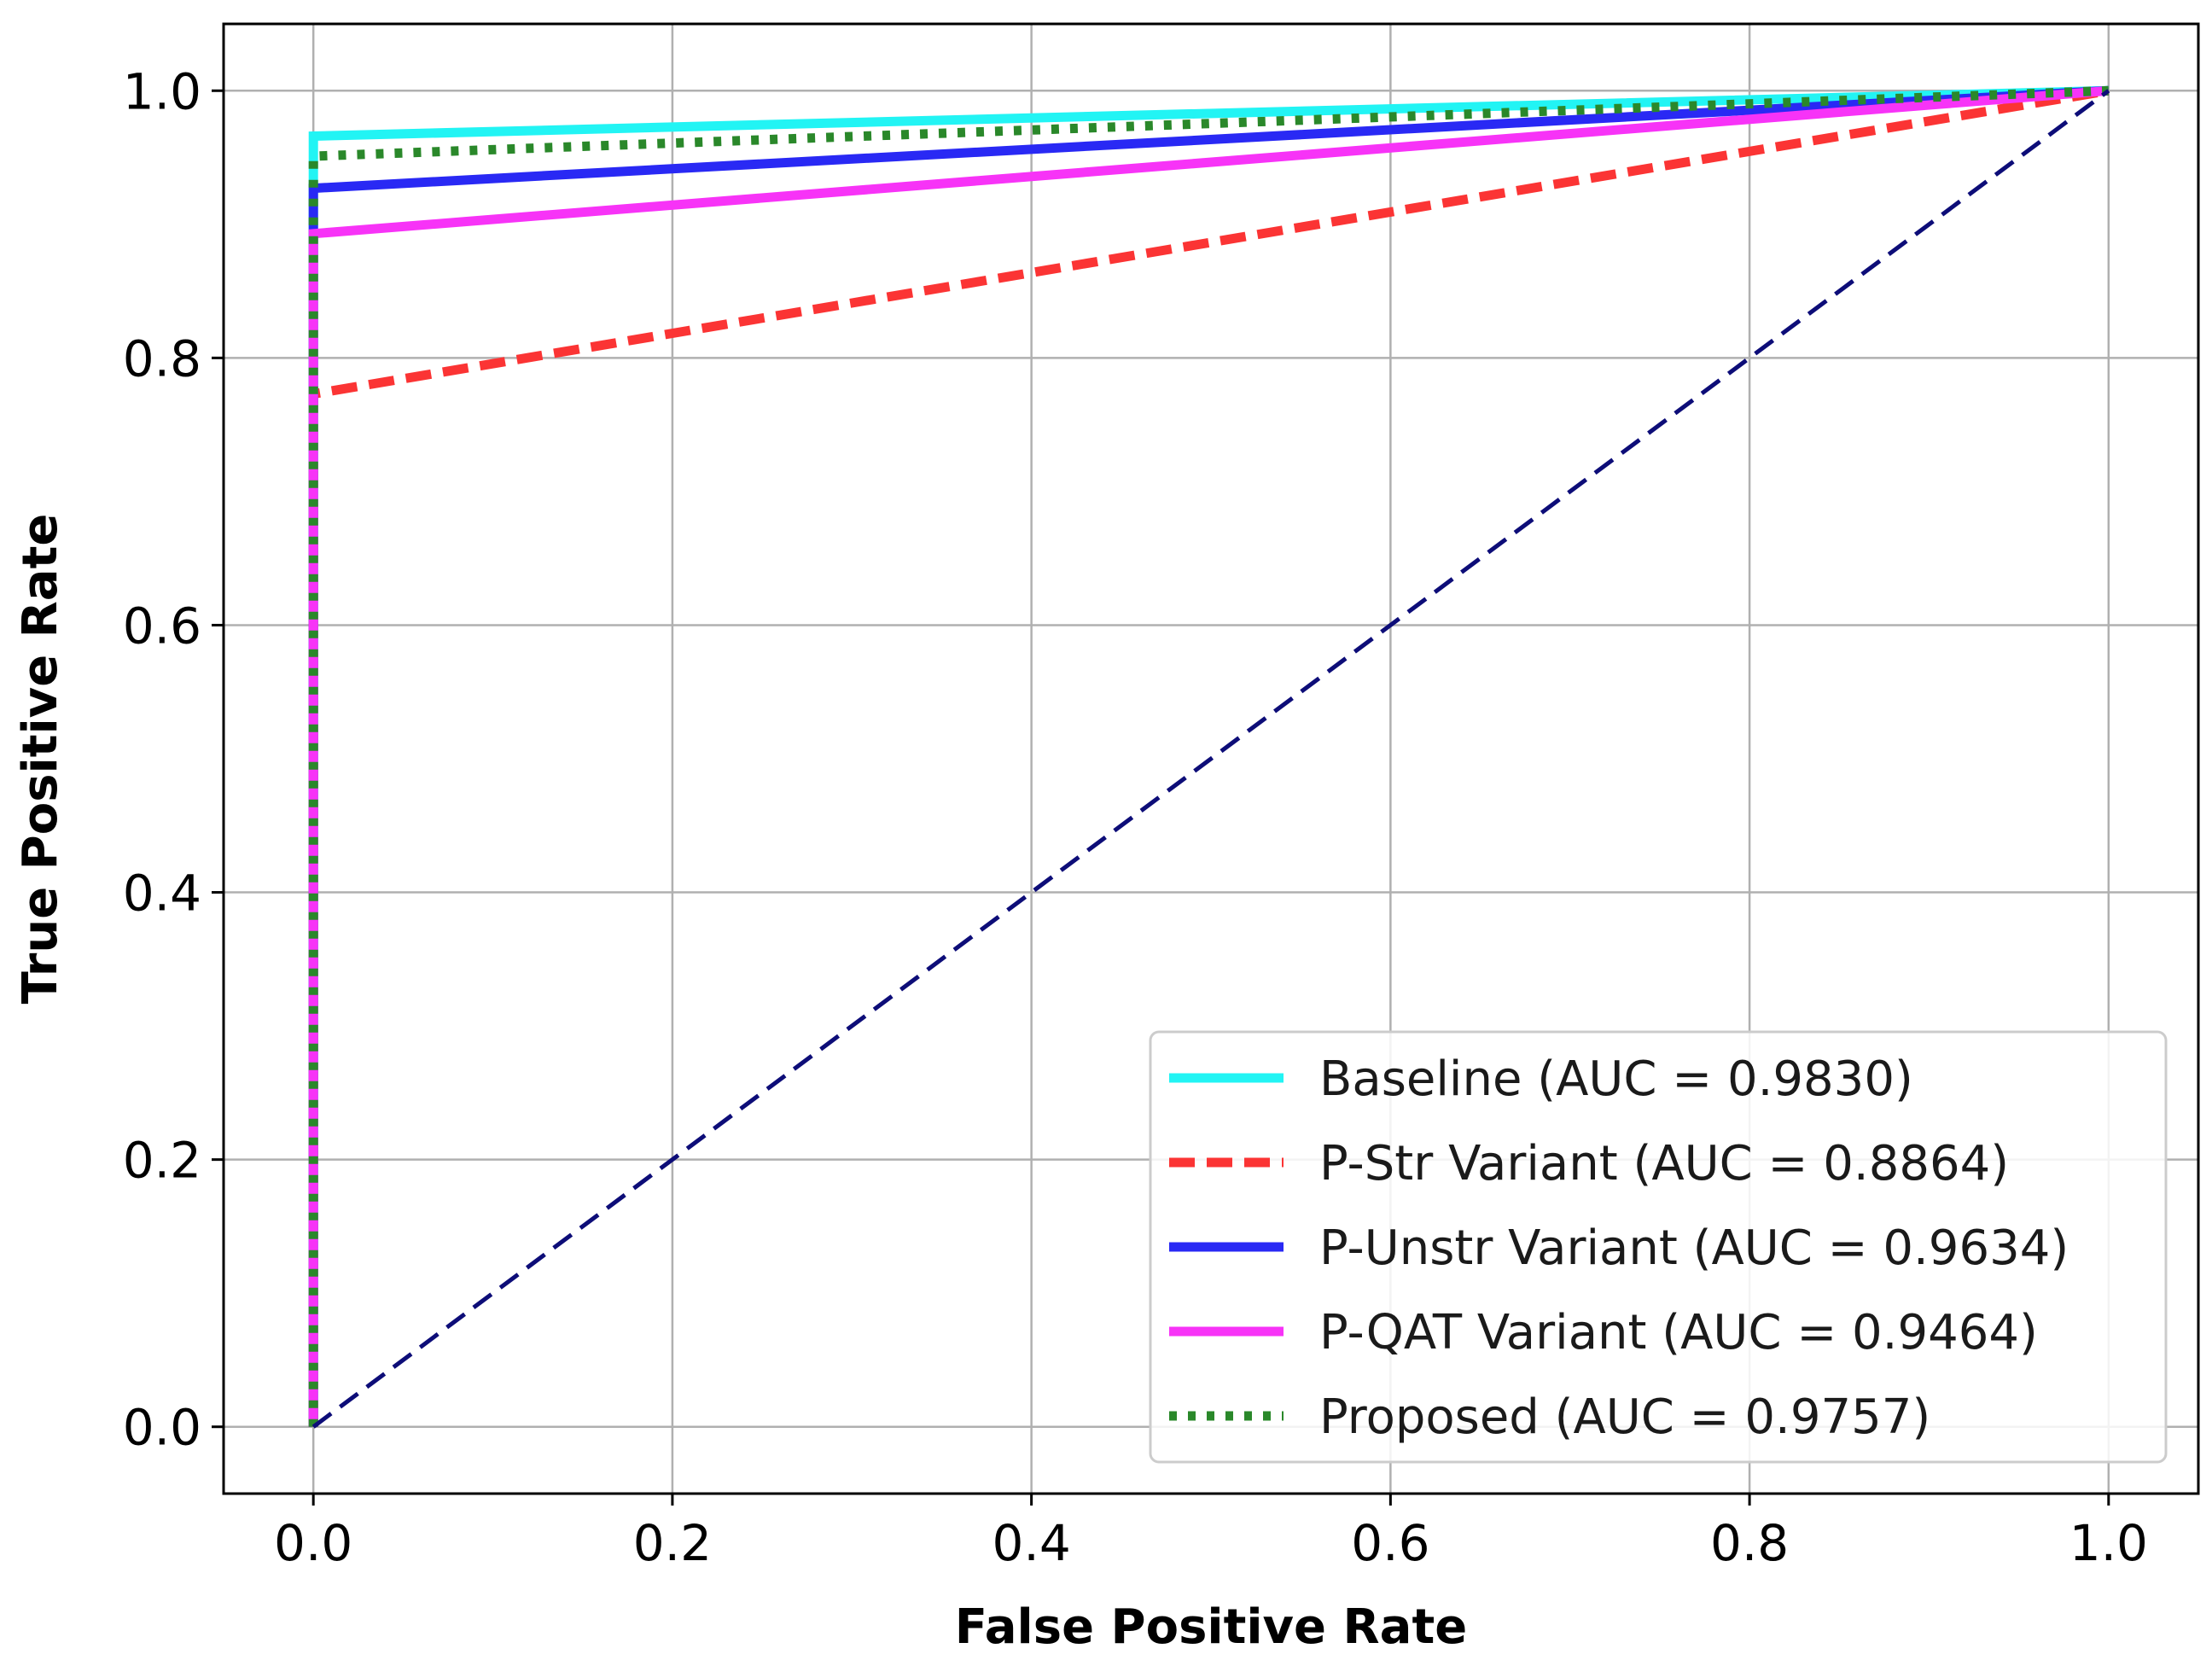  I want to click on y-tick-label: 0.0, so click(162, 1428).